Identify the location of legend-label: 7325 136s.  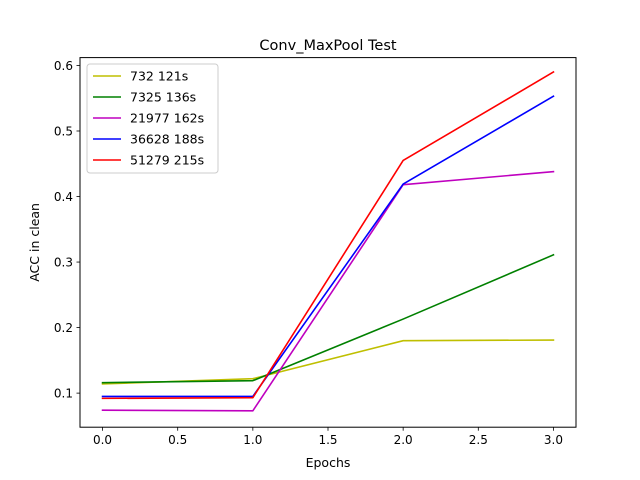
(163, 97).